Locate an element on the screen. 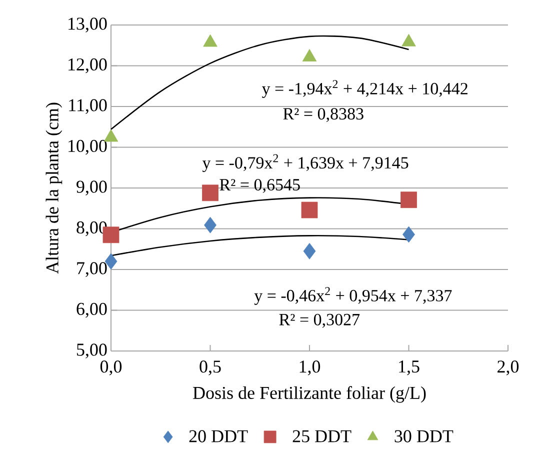 This screenshot has height=459, width=539. x-tick-label: 2,0 is located at coordinates (508, 368).